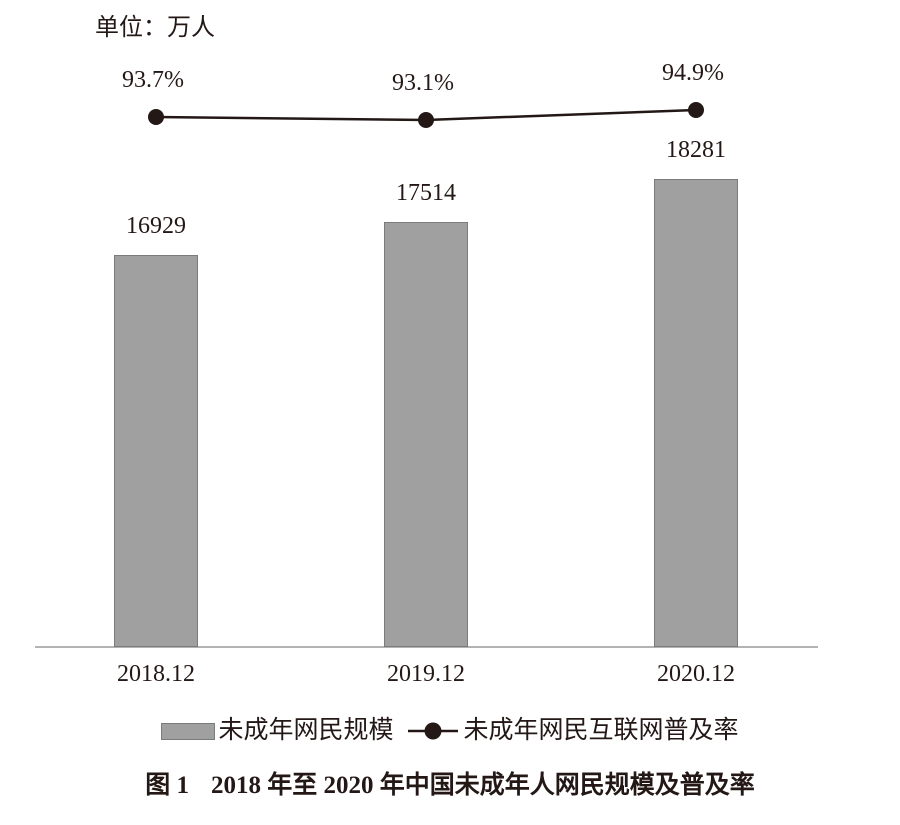 The width and height of the screenshot is (900, 825). I want to click on legend-line-label: 未成年网民互联网普及率, so click(601, 730).